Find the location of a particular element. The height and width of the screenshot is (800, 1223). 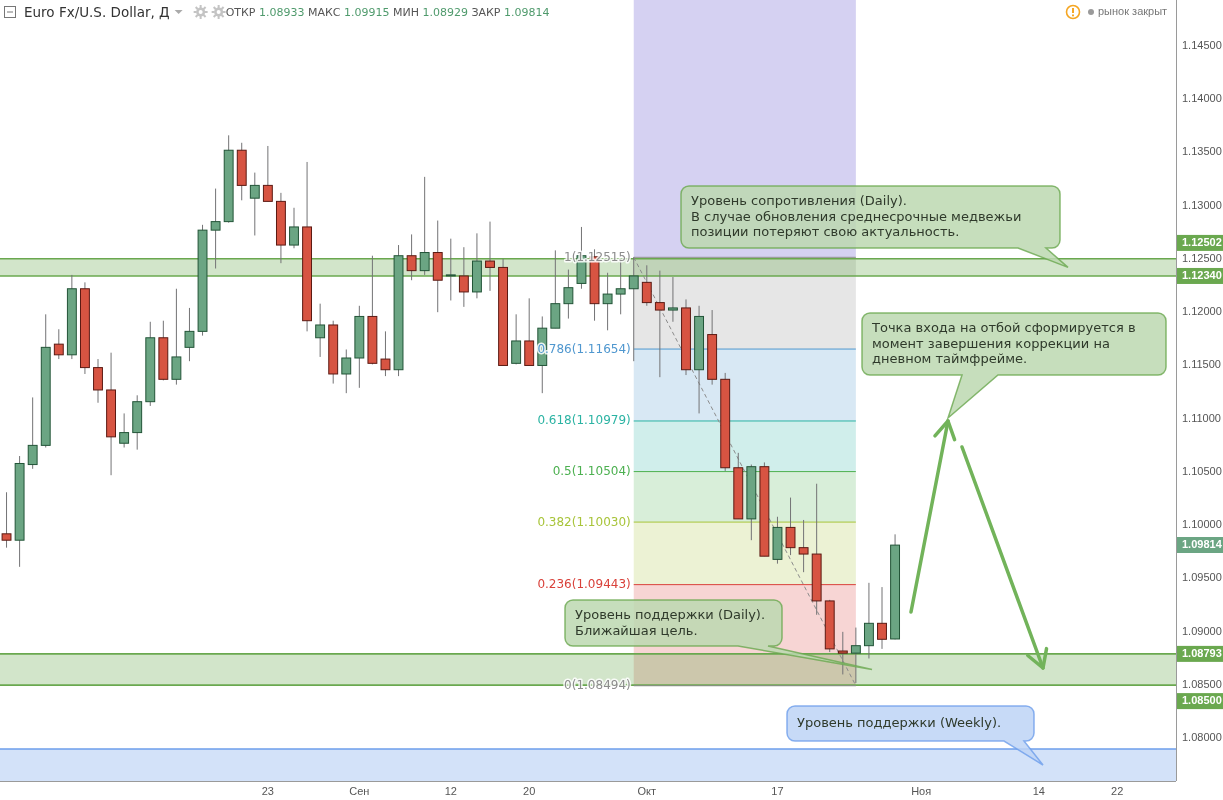

y-tick-label: 1.10500 is located at coordinates (1202, 470).